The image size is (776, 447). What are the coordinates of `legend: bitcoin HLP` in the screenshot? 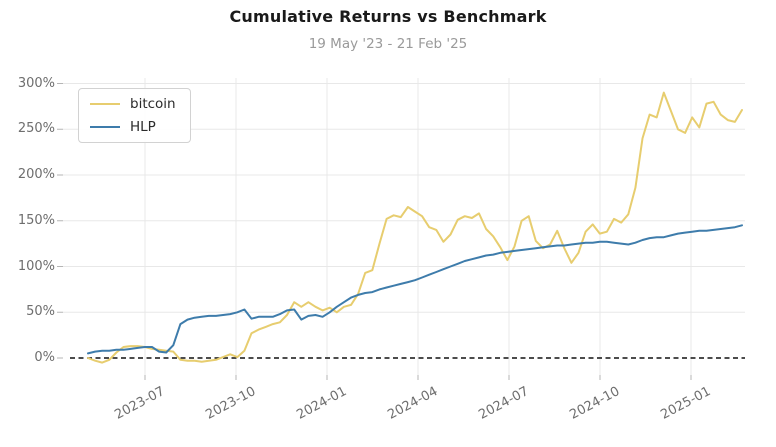 It's located at (134, 115).